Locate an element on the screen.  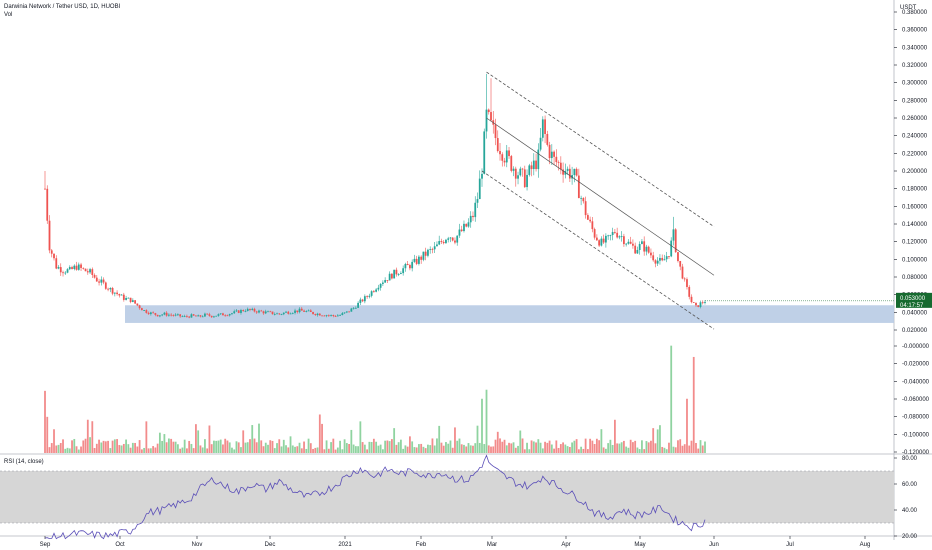
rsi-tick-label: 40.00 is located at coordinates (910, 511).